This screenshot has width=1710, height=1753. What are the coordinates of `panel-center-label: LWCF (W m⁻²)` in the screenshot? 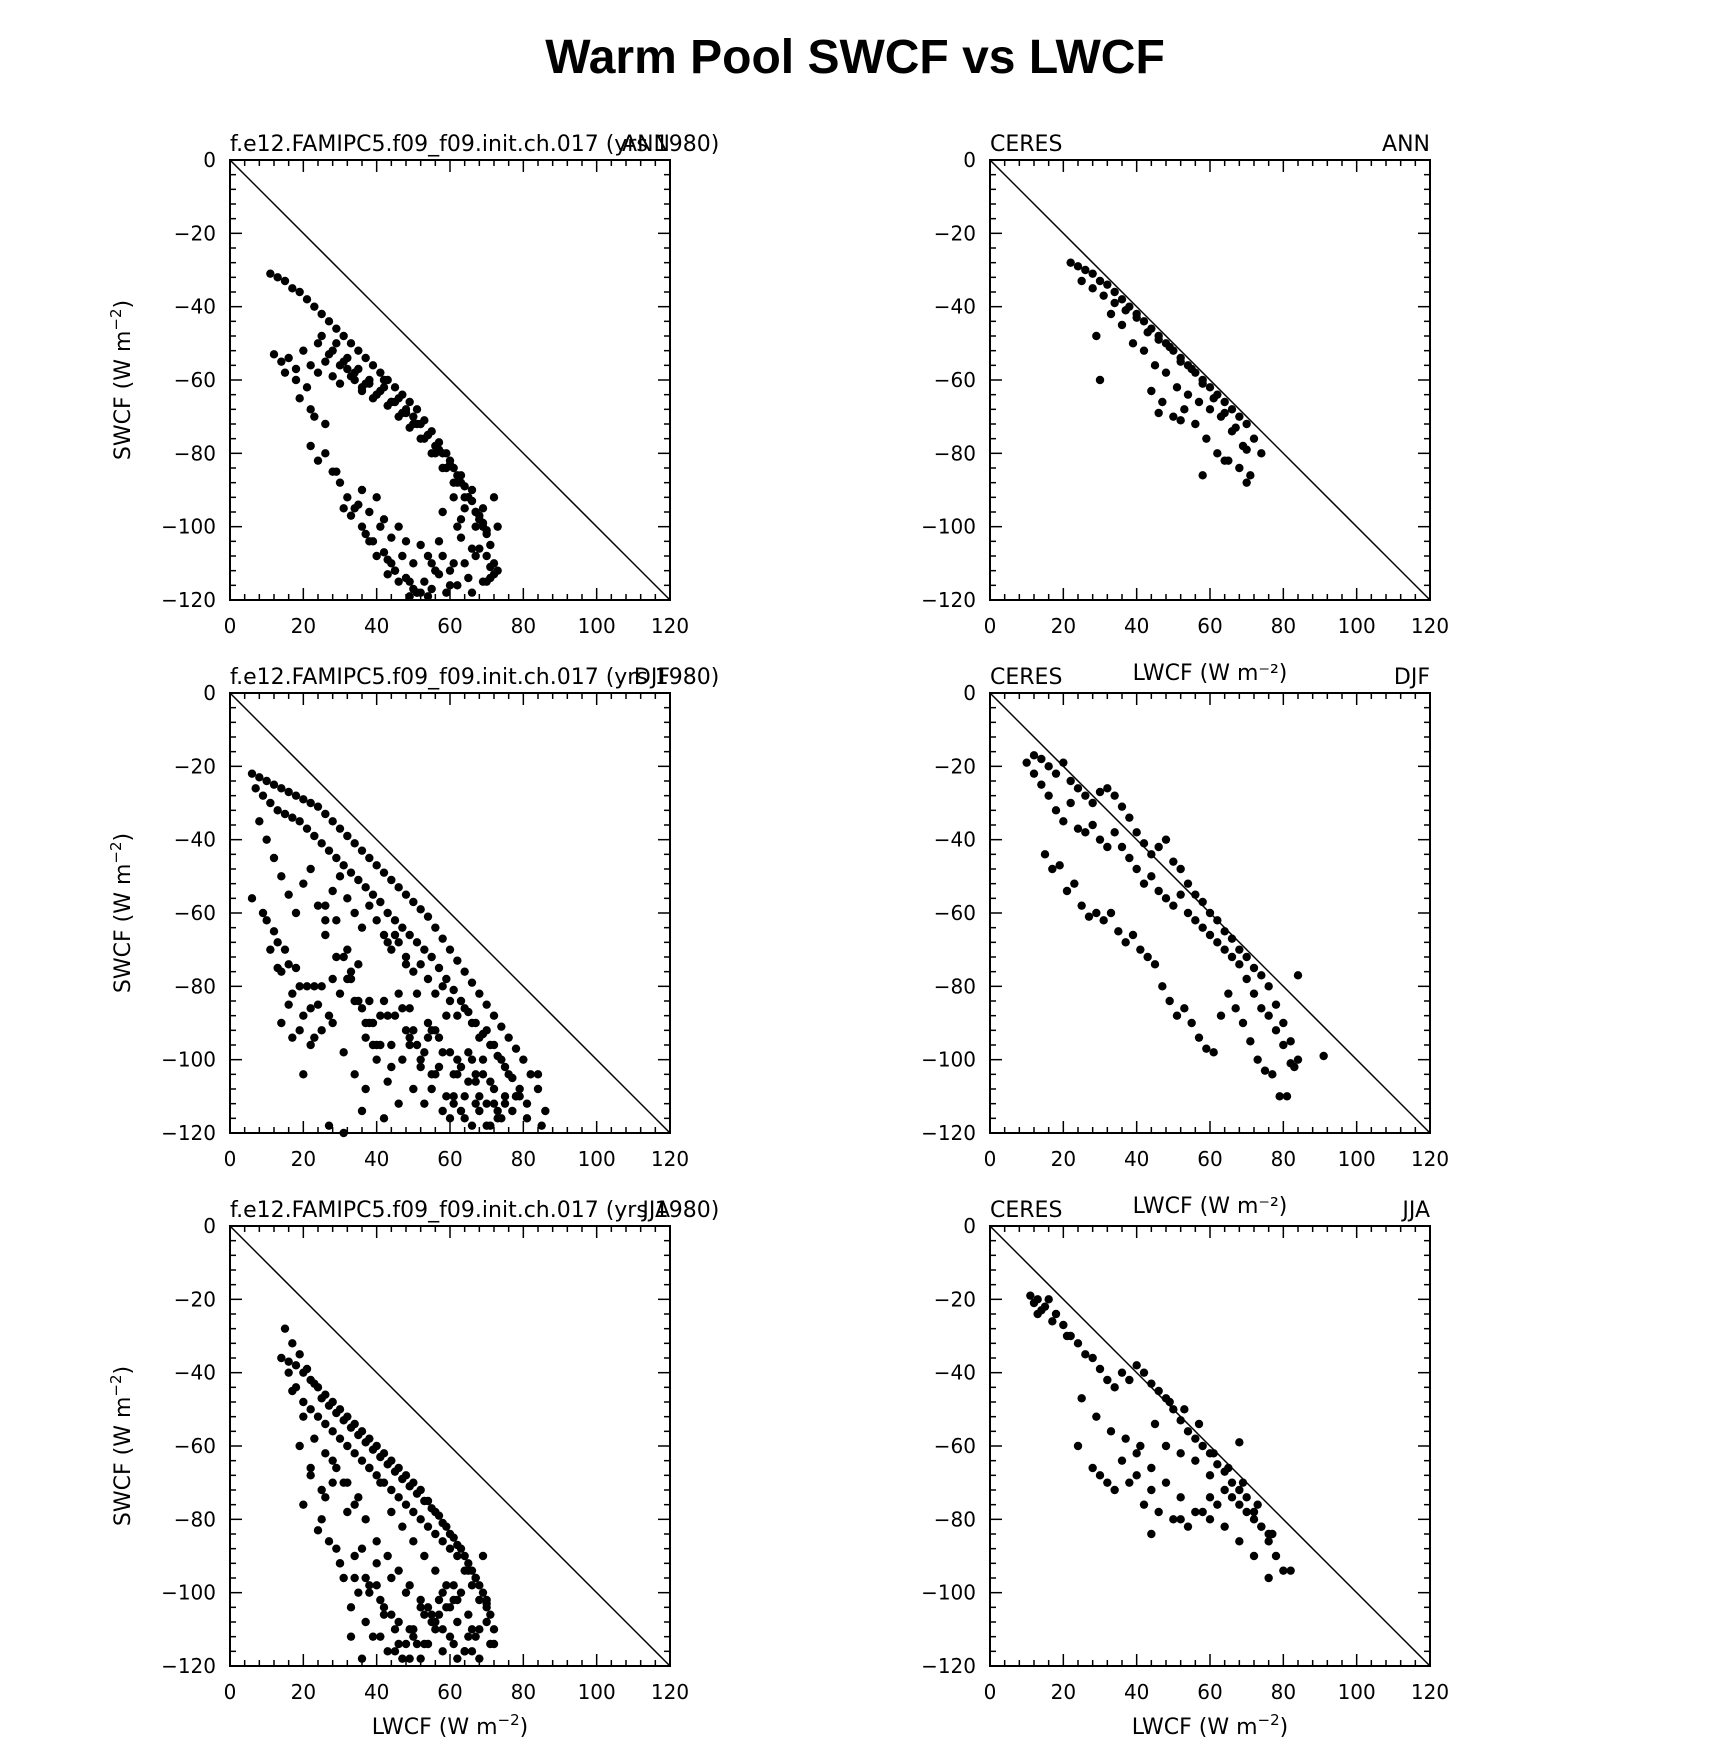 It's located at (1210, 673).